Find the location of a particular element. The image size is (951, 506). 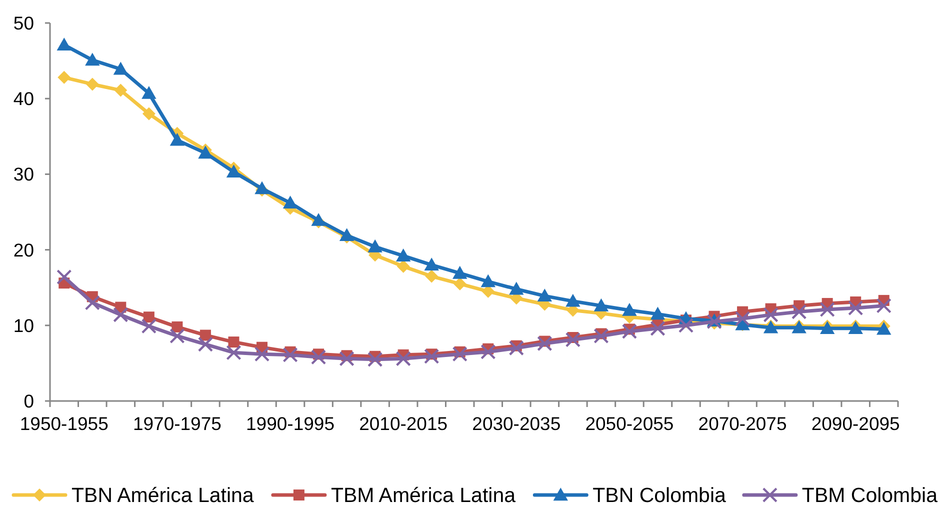

legend-label: TBM Colombia is located at coordinates (870, 495).